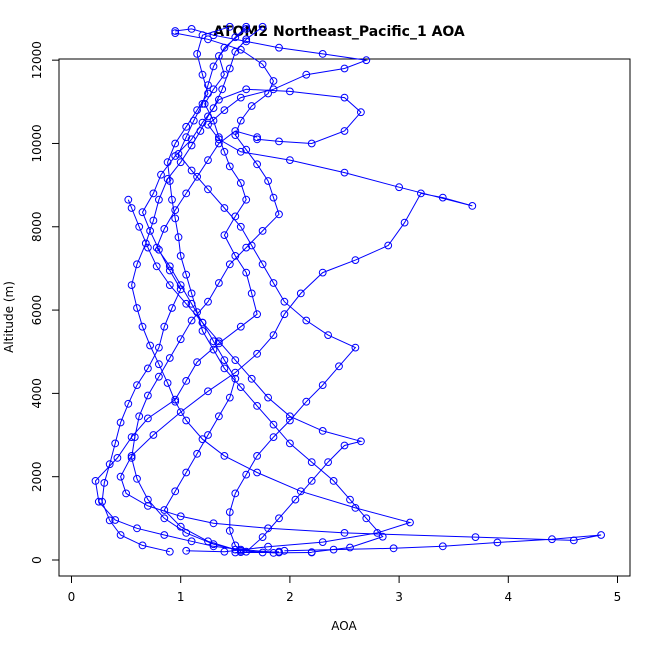 This screenshot has width=650, height=650. I want to click on y-axis: 0 2000 4000 6000 8000 10000 12000, so click(45, 302).